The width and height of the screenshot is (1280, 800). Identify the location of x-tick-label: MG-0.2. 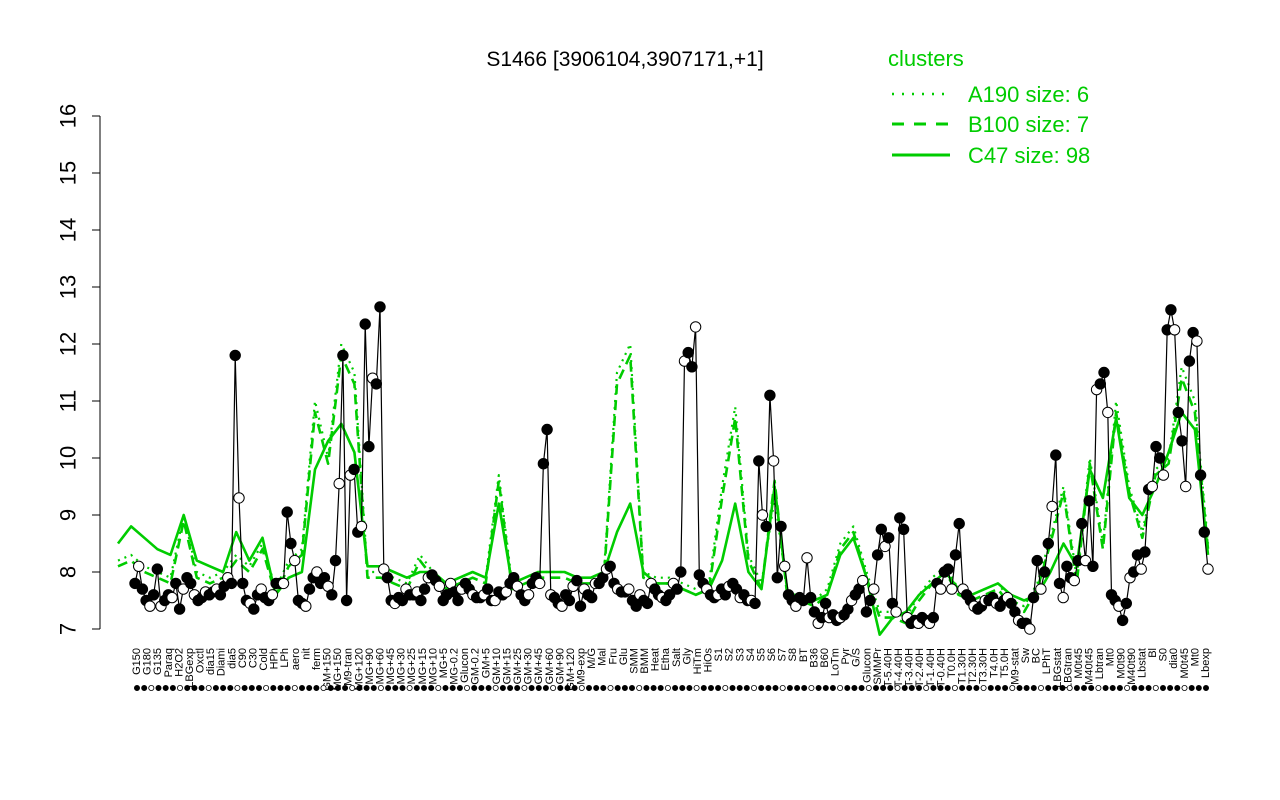
(455, 666).